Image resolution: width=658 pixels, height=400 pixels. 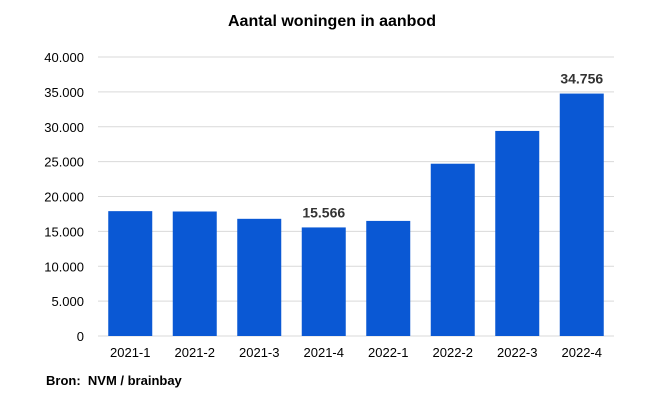 I want to click on x-tick-label: 2022-1, so click(x=388, y=352).